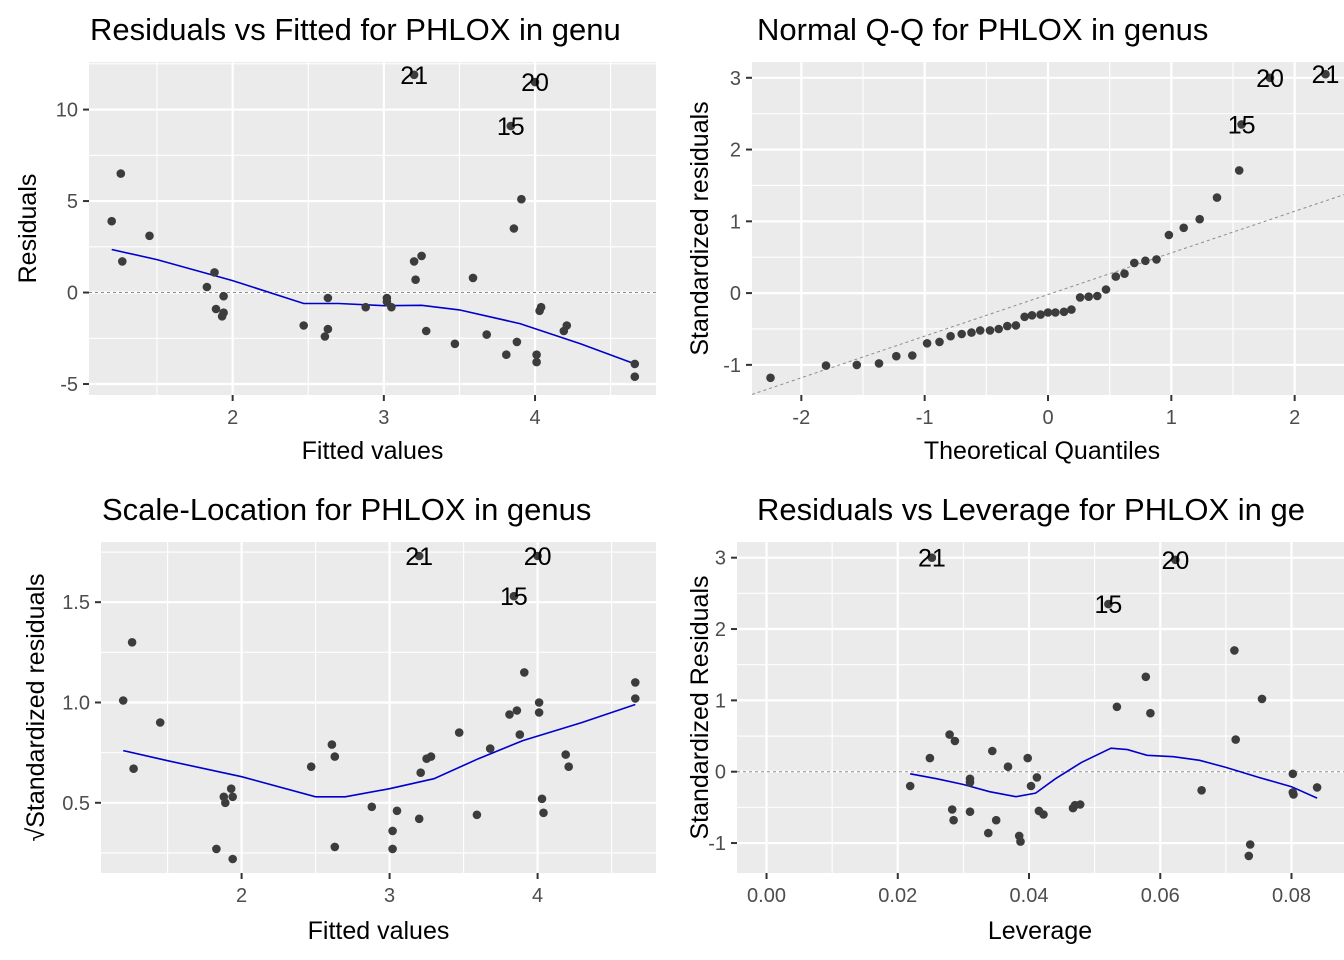 Image resolution: width=1344 pixels, height=960 pixels. I want to click on y-axis: 0.5 1.0 1.5, so click(81, 703).